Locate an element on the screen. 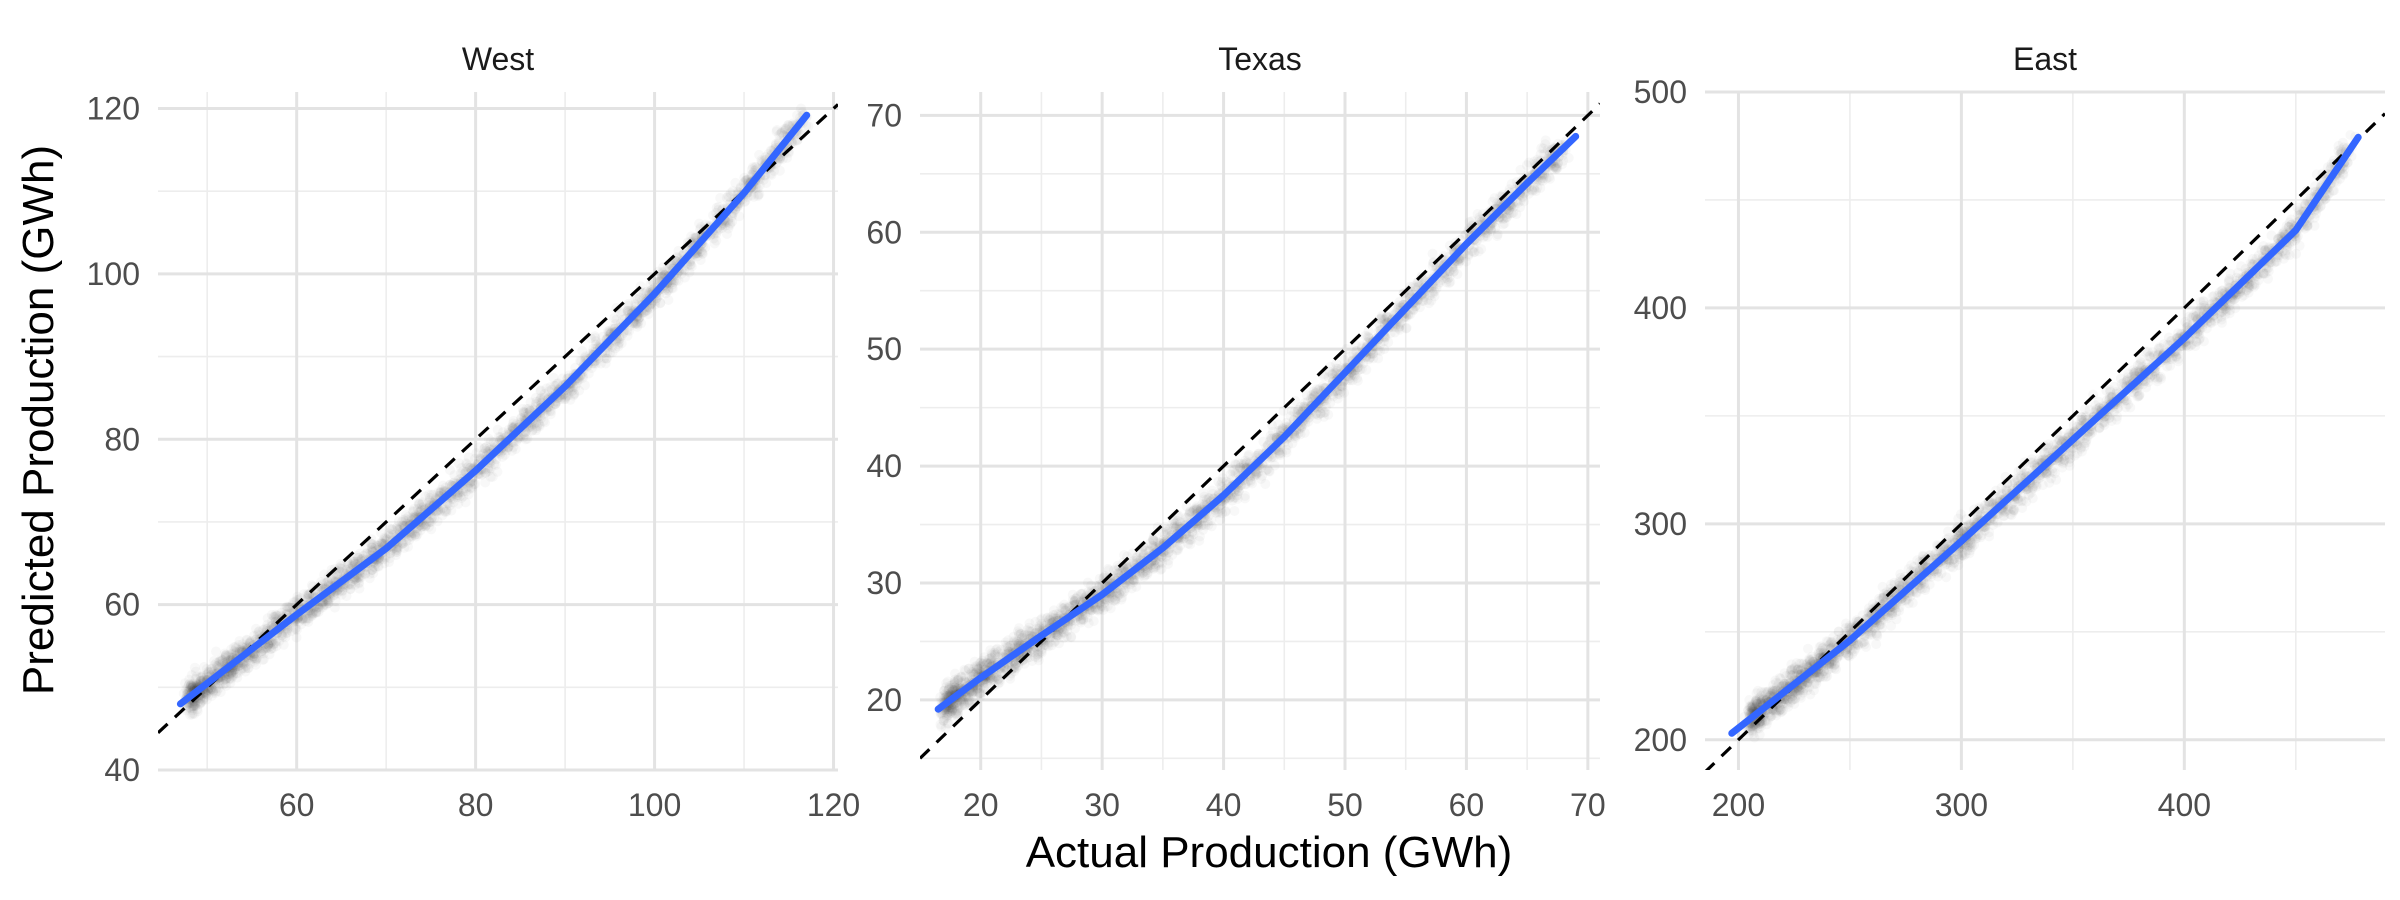  panel-title: Texas is located at coordinates (1260, 59).